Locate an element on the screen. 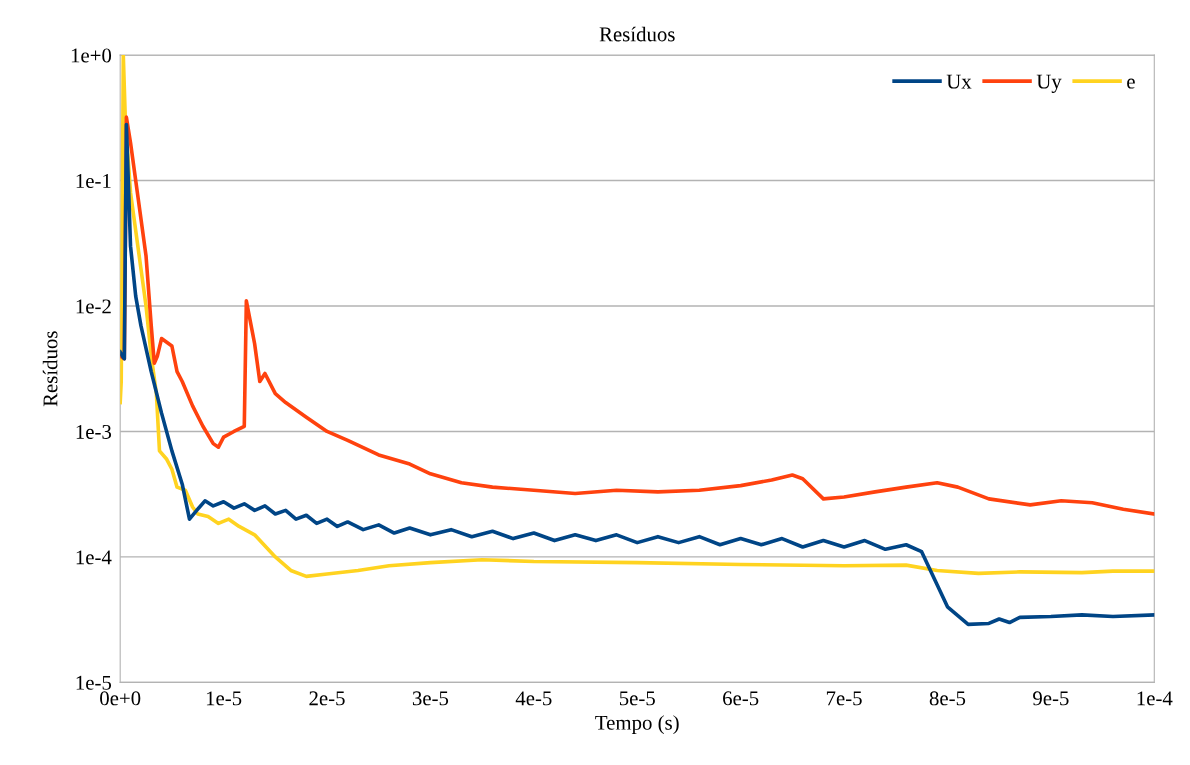 The image size is (1190, 765). x-tick-label: 4e-5 is located at coordinates (533, 698).